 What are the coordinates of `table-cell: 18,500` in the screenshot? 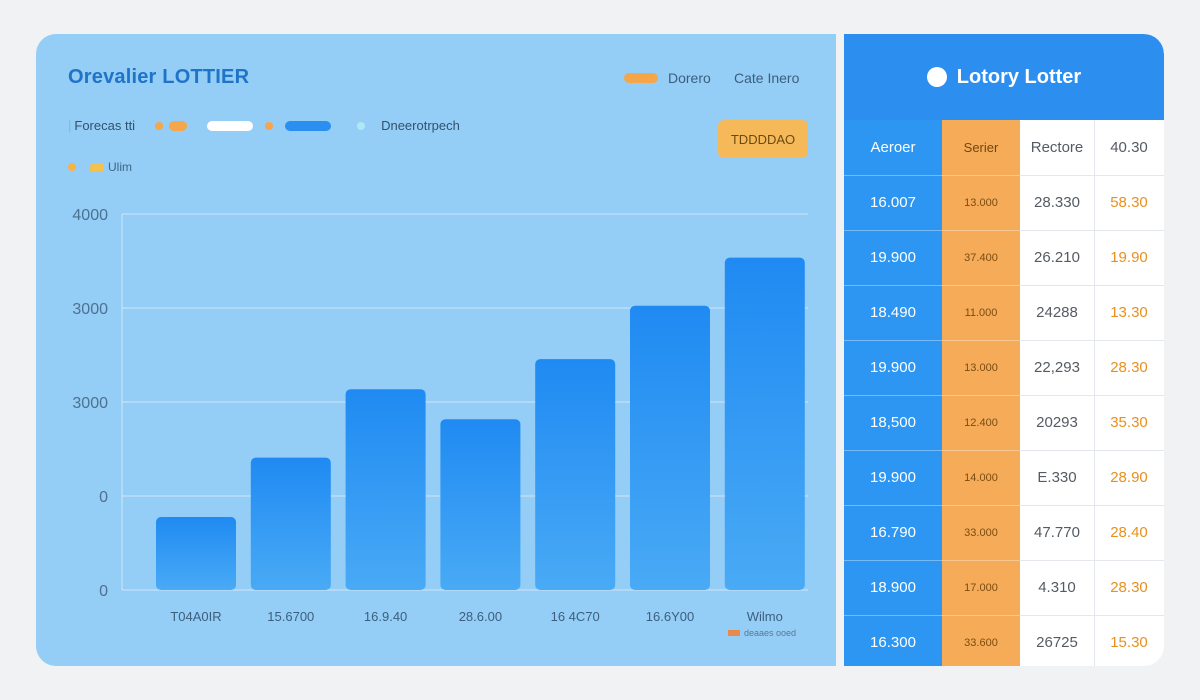 It's located at (893, 422).